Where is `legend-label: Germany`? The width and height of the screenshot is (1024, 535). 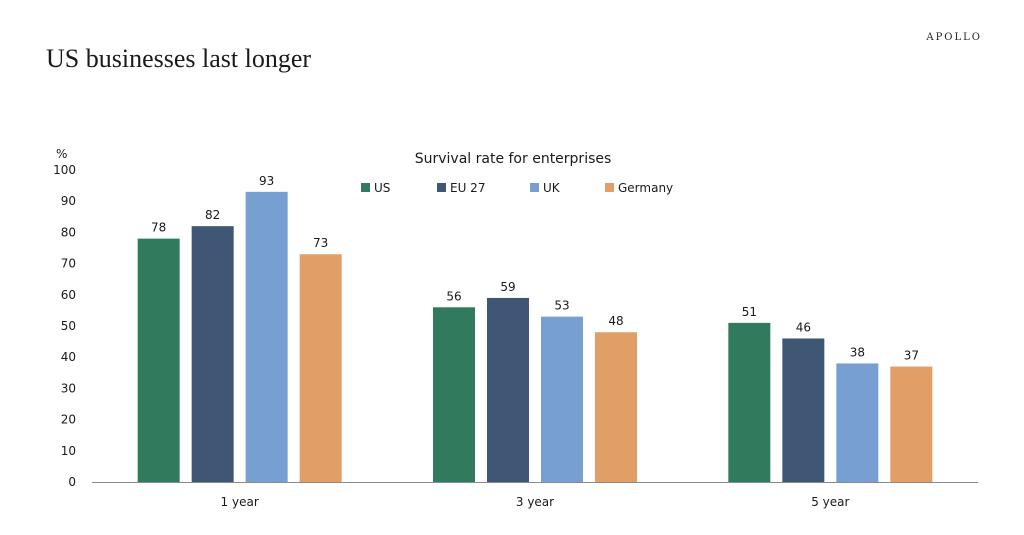
legend-label: Germany is located at coordinates (645, 188).